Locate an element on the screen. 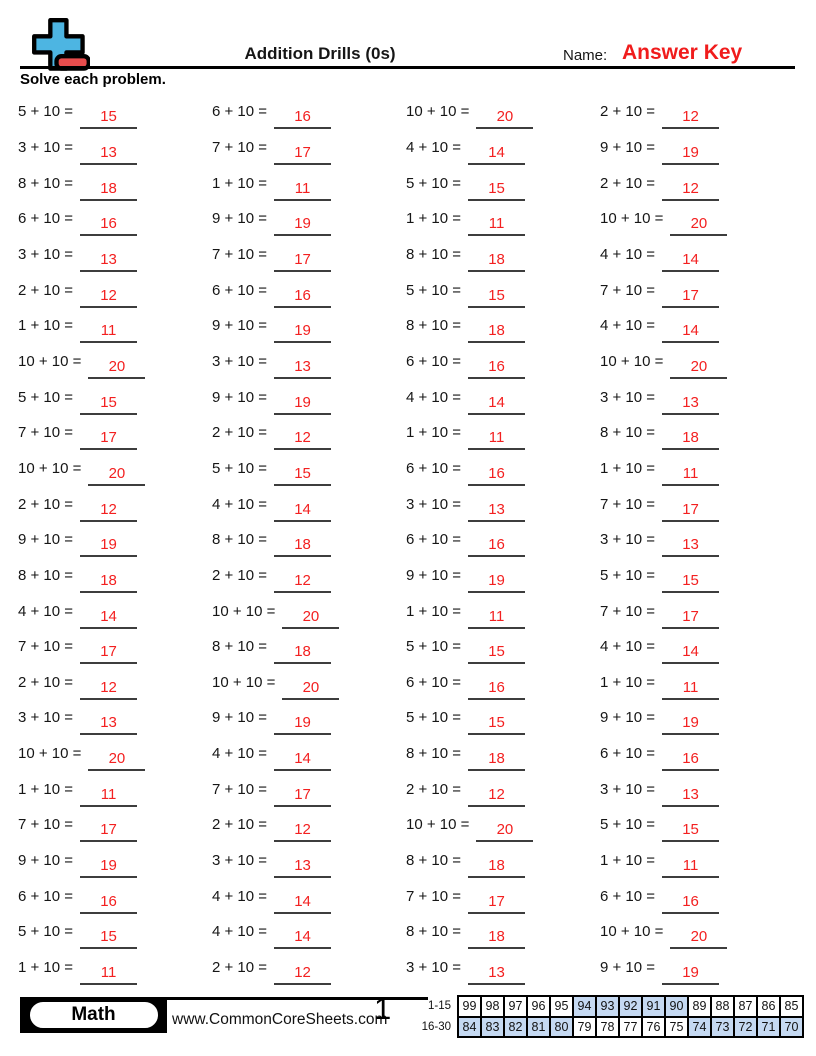 This screenshot has width=816, height=1056. answer-value: 16 is located at coordinates (108, 224).